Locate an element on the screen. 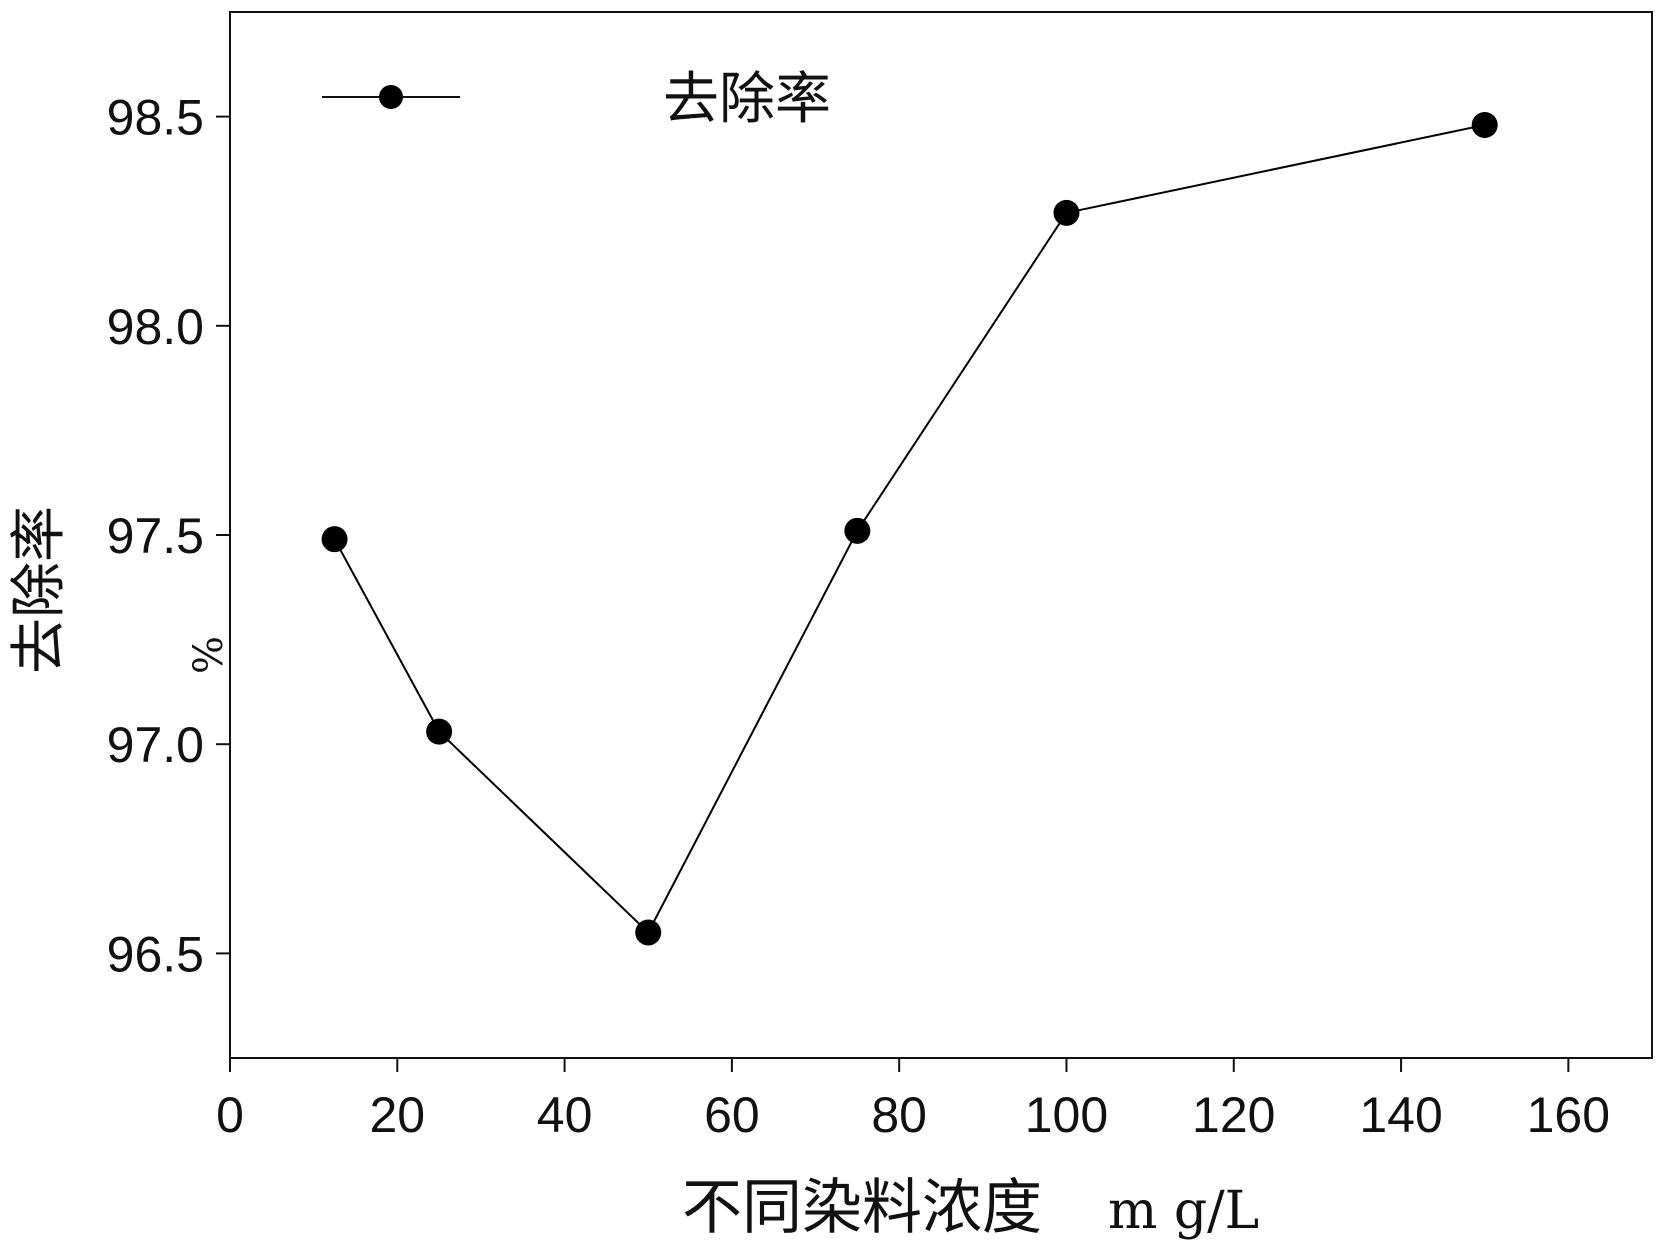 The width and height of the screenshot is (1662, 1247). y-tick-label: 98.5 is located at coordinates (155, 118).